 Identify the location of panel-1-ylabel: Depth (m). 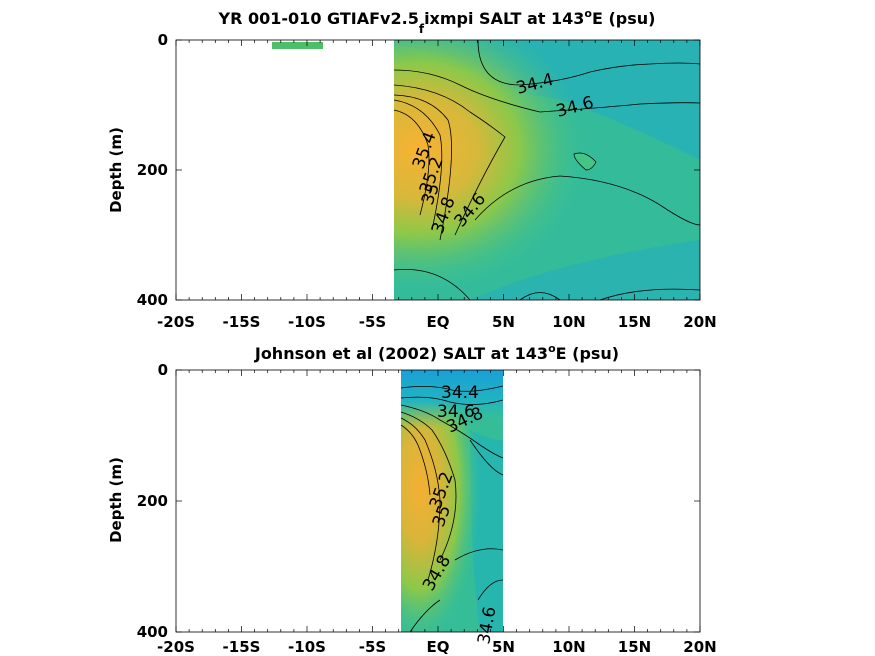
(116, 170).